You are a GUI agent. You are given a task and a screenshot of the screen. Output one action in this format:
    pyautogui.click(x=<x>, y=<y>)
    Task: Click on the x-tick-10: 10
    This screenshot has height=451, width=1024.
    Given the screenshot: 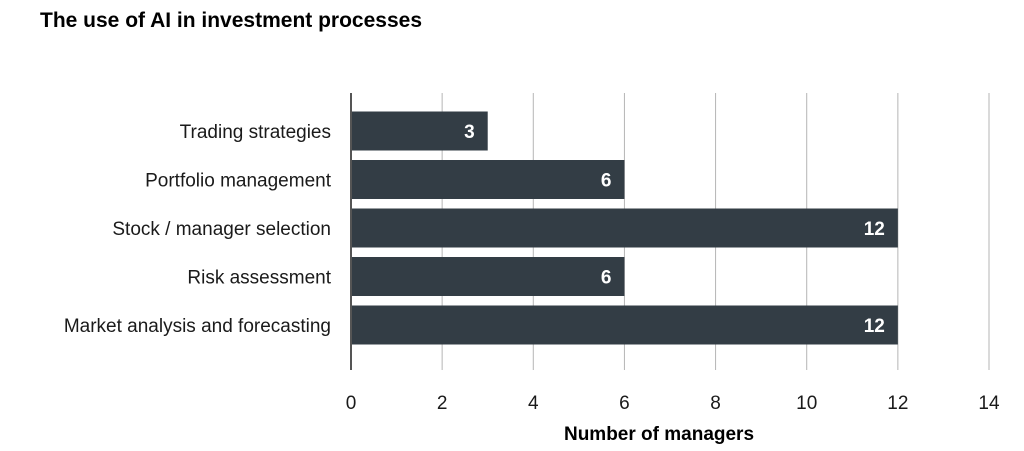 What is the action you would take?
    pyautogui.click(x=806, y=403)
    